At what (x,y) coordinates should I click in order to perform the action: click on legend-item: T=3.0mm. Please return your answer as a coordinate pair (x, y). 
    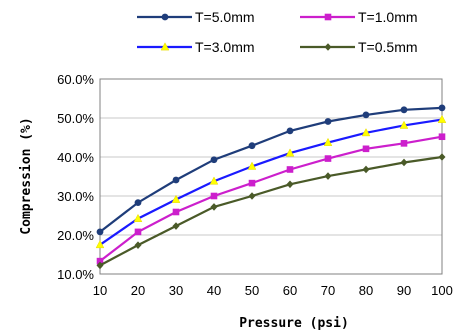
    Looking at the image, I should click on (196, 47).